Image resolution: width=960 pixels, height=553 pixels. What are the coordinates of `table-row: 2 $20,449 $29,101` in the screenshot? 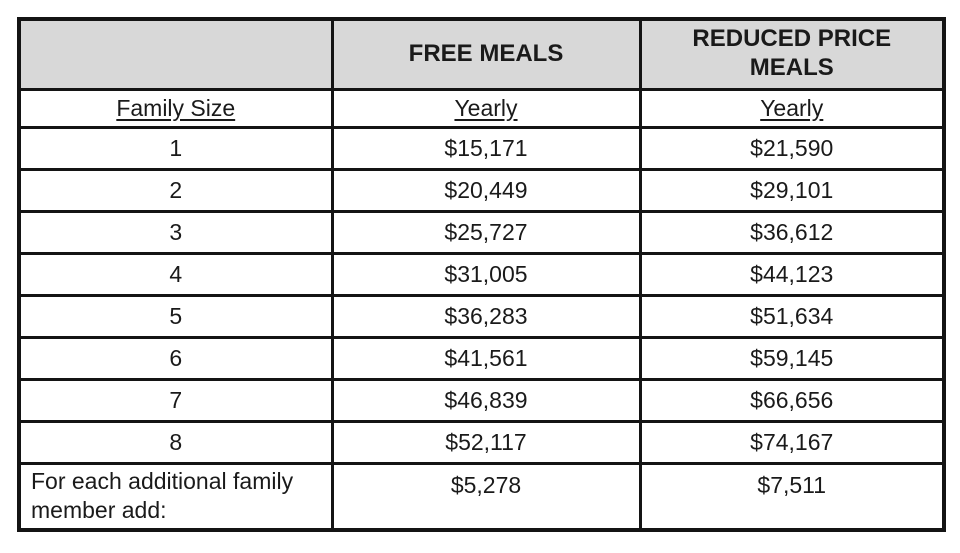 It's located at (481, 190).